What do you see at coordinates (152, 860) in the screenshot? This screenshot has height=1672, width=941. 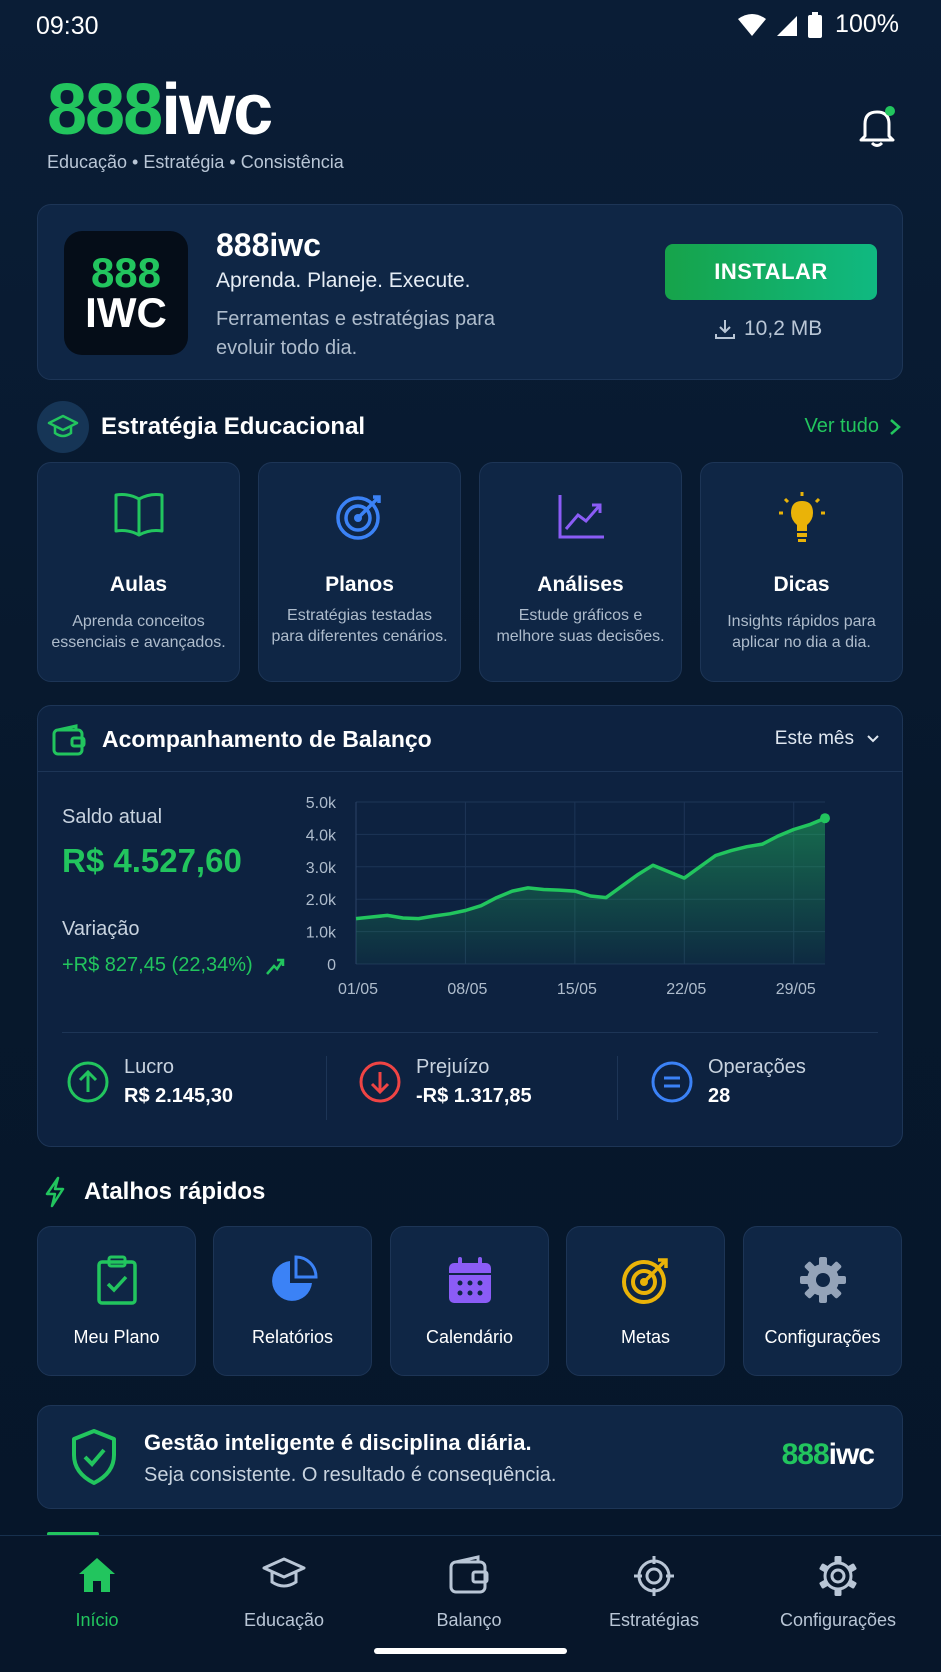 I see `saldo-value: R$ 4.527,60` at bounding box center [152, 860].